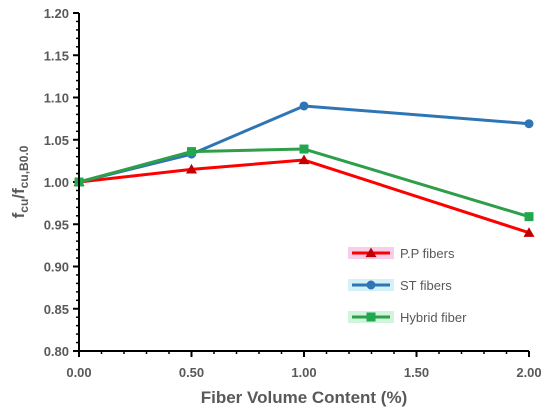 The height and width of the screenshot is (408, 550). I want to click on y-axis-title-sub1: cu, so click(24, 206).